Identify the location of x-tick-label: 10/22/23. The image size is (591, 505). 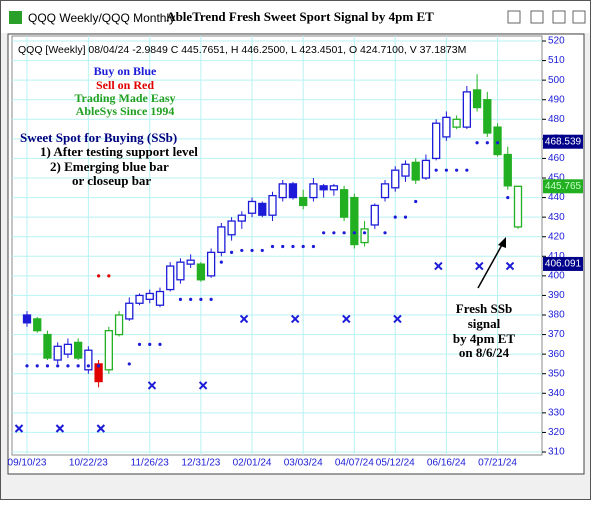
(88, 463).